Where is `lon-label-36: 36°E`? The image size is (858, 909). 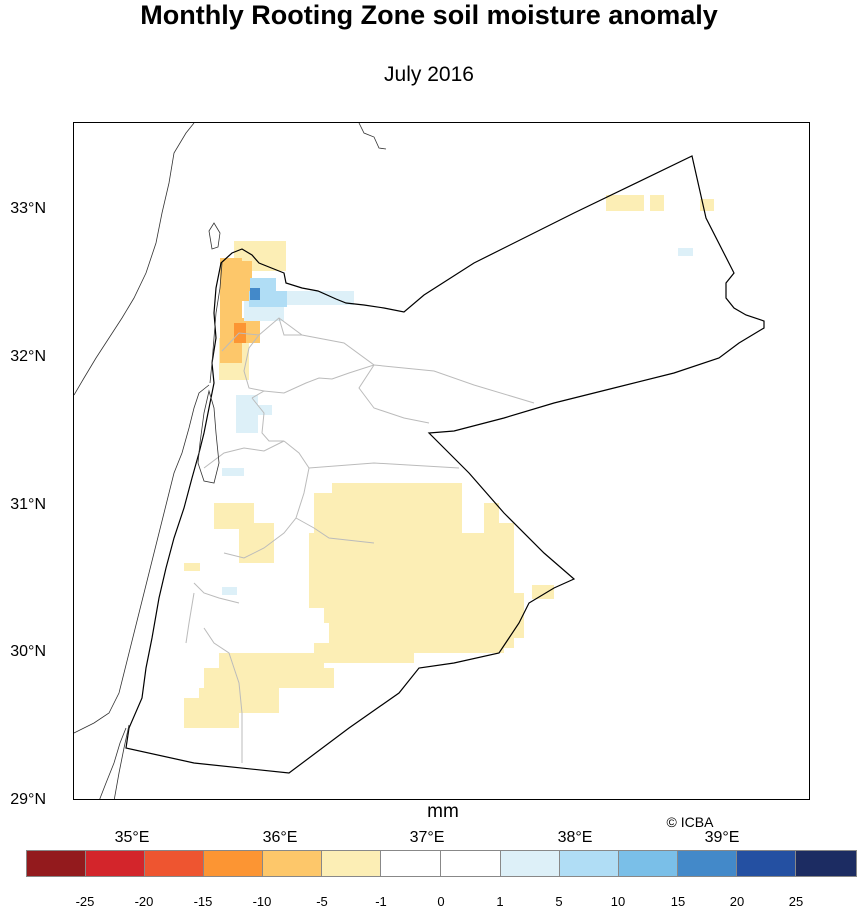
lon-label-36: 36°E is located at coordinates (280, 837).